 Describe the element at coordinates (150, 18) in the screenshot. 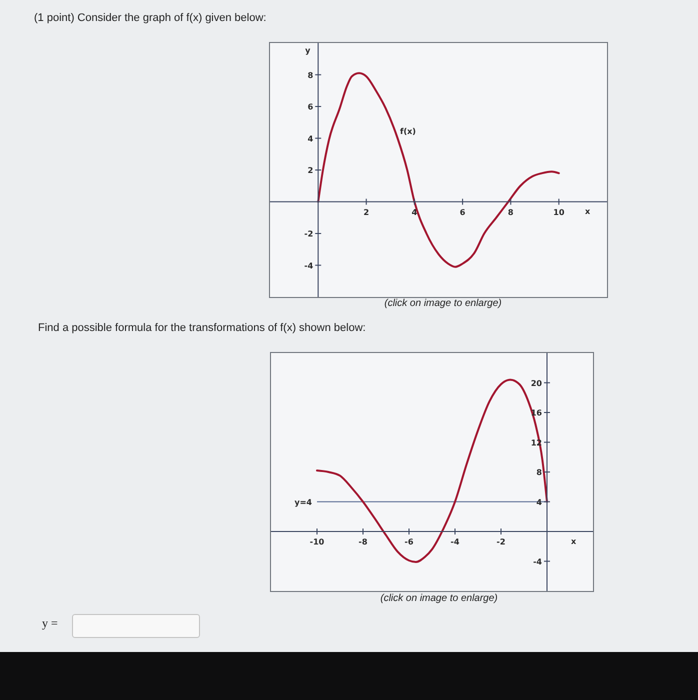

I see `text: (1 point) Consider the graph of f(x) given below:` at that location.